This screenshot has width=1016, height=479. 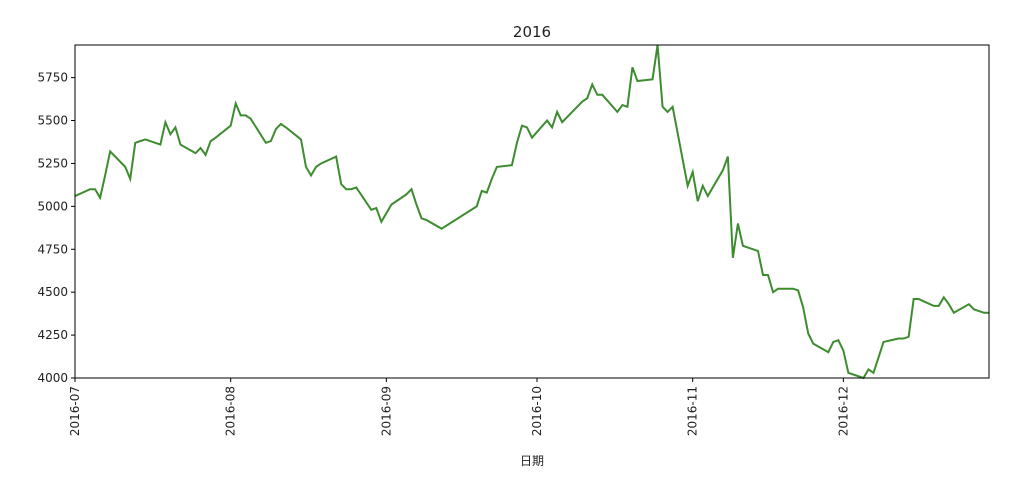 I want to click on y-tick-label: 5500, so click(x=52, y=121).